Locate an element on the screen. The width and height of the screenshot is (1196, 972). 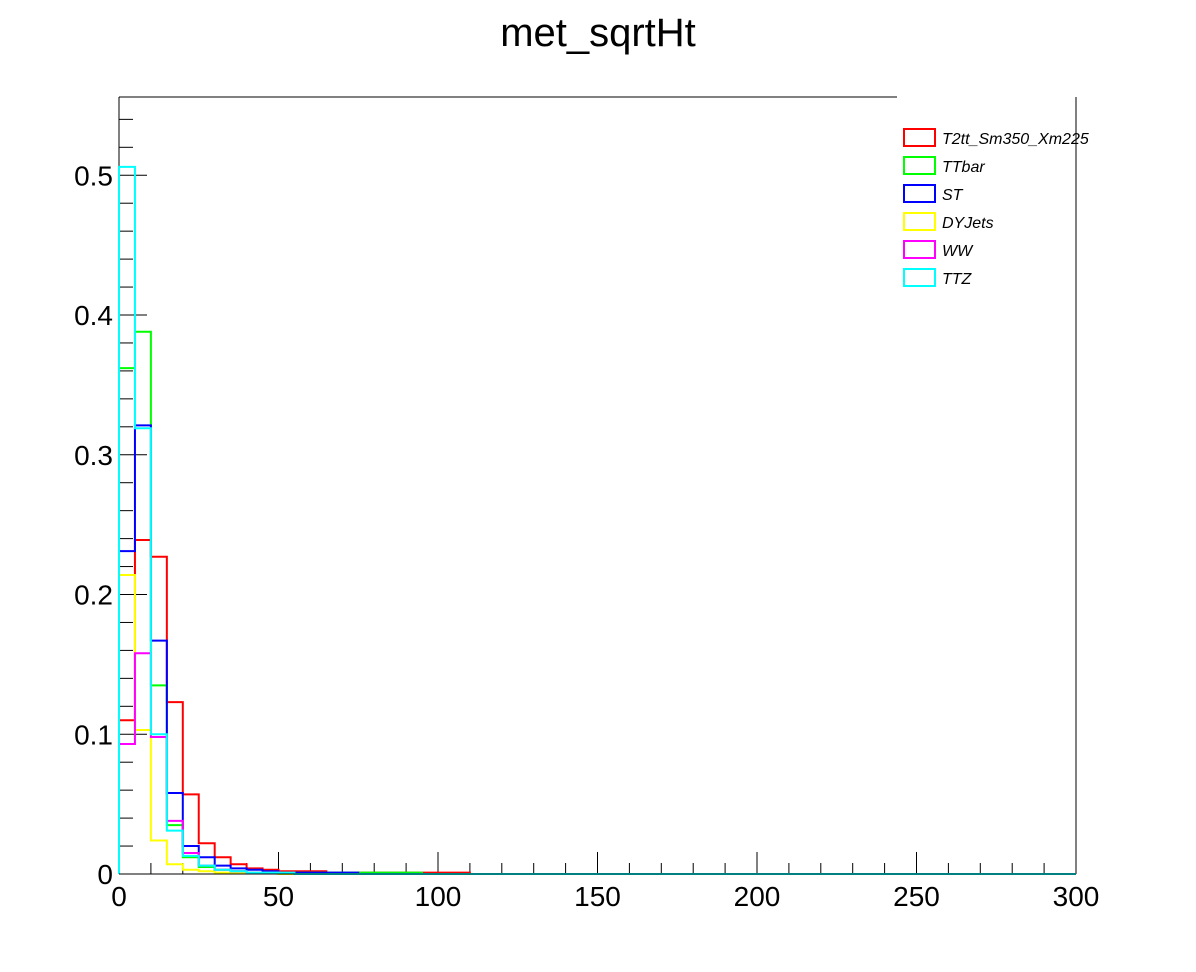
legend: T2tt_Sm350_Xm225 TTbar ST DYJets WW TTZ is located at coordinates (996, 208).